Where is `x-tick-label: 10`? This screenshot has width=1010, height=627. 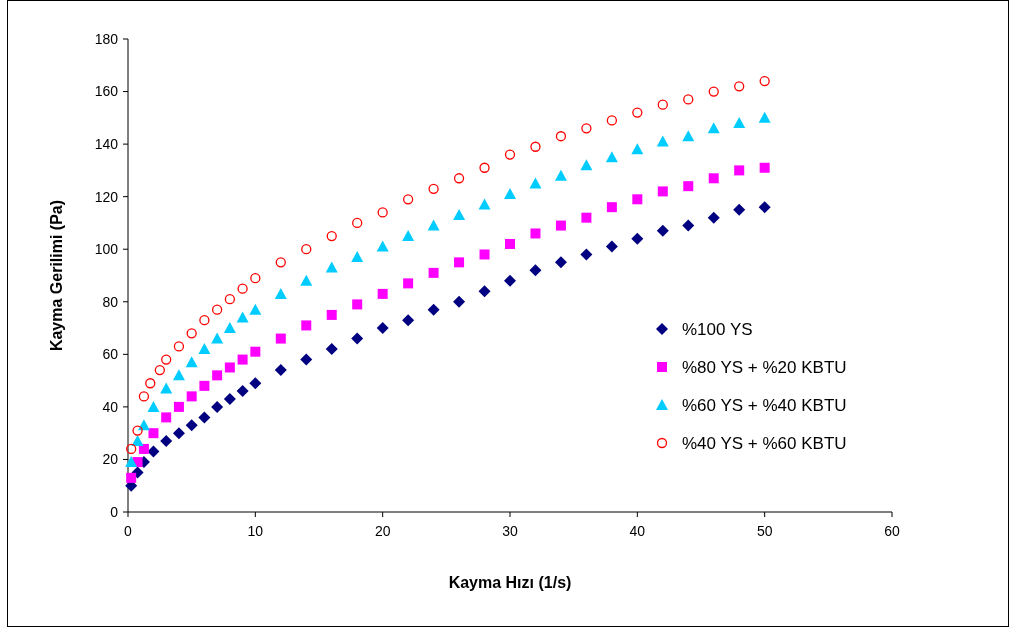
x-tick-label: 10 is located at coordinates (255, 531).